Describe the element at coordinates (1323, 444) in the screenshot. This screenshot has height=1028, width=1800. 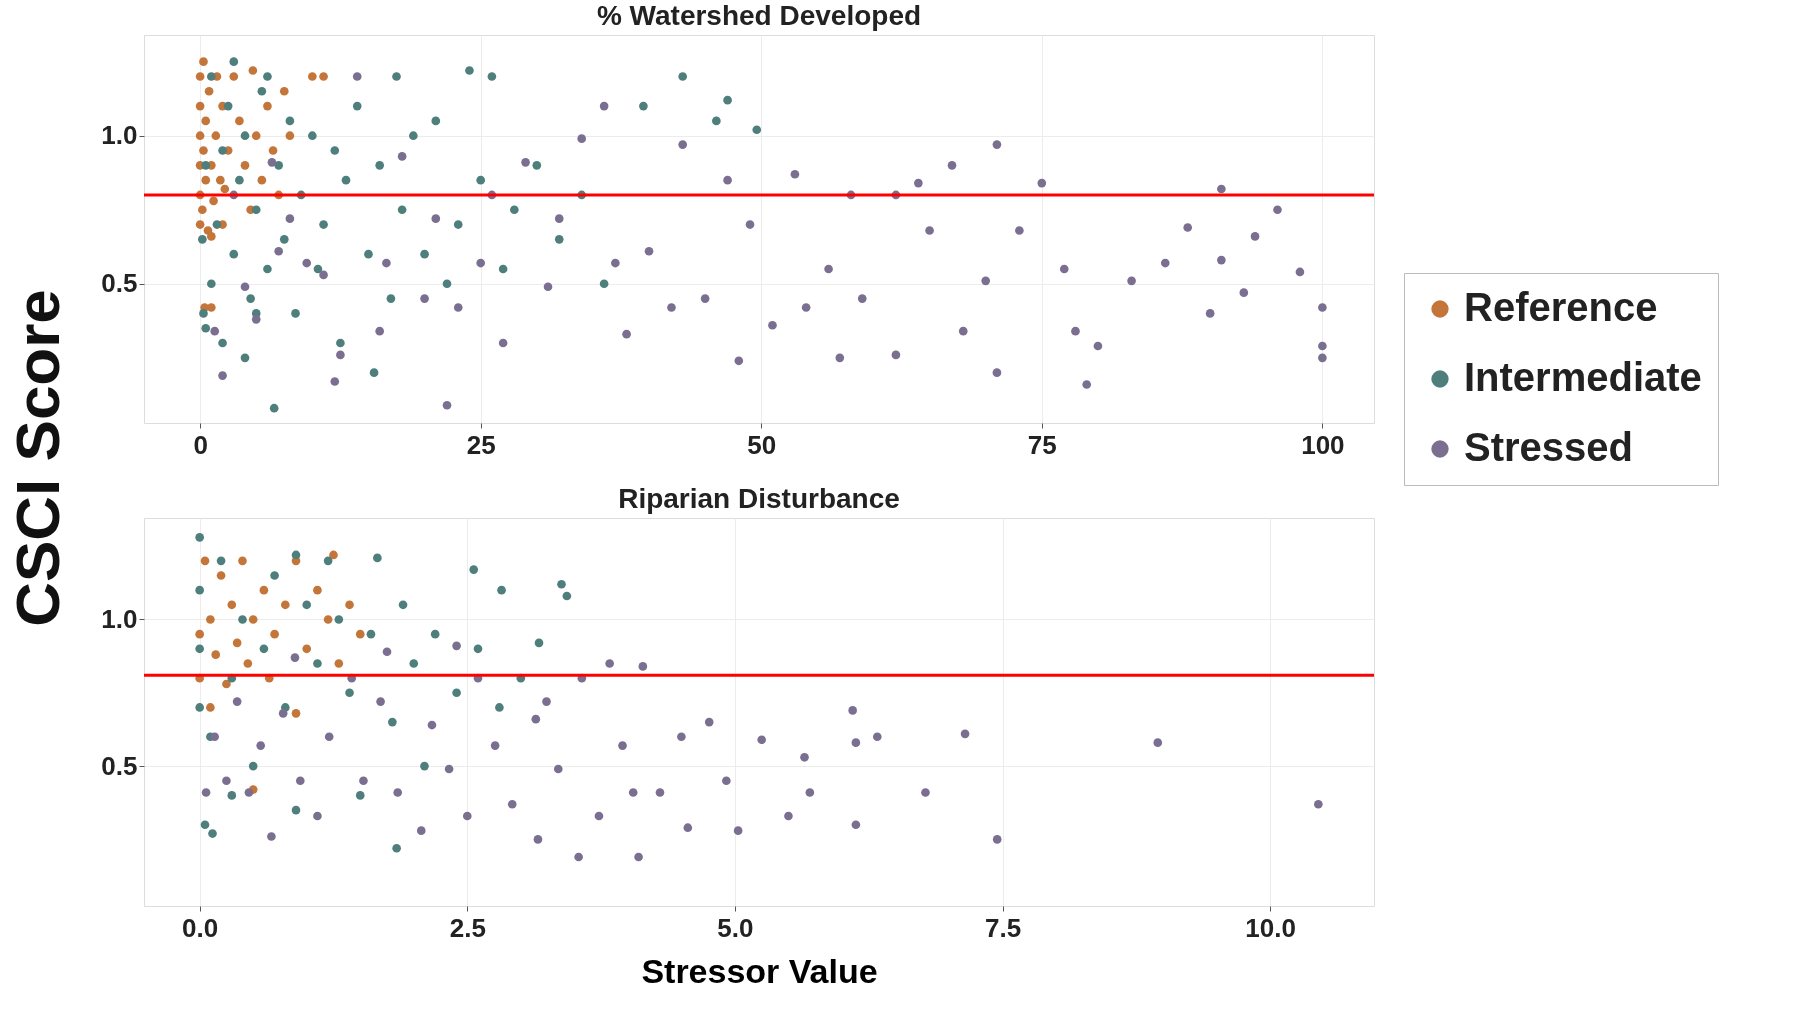
I see `x-tick-label: 100` at that location.